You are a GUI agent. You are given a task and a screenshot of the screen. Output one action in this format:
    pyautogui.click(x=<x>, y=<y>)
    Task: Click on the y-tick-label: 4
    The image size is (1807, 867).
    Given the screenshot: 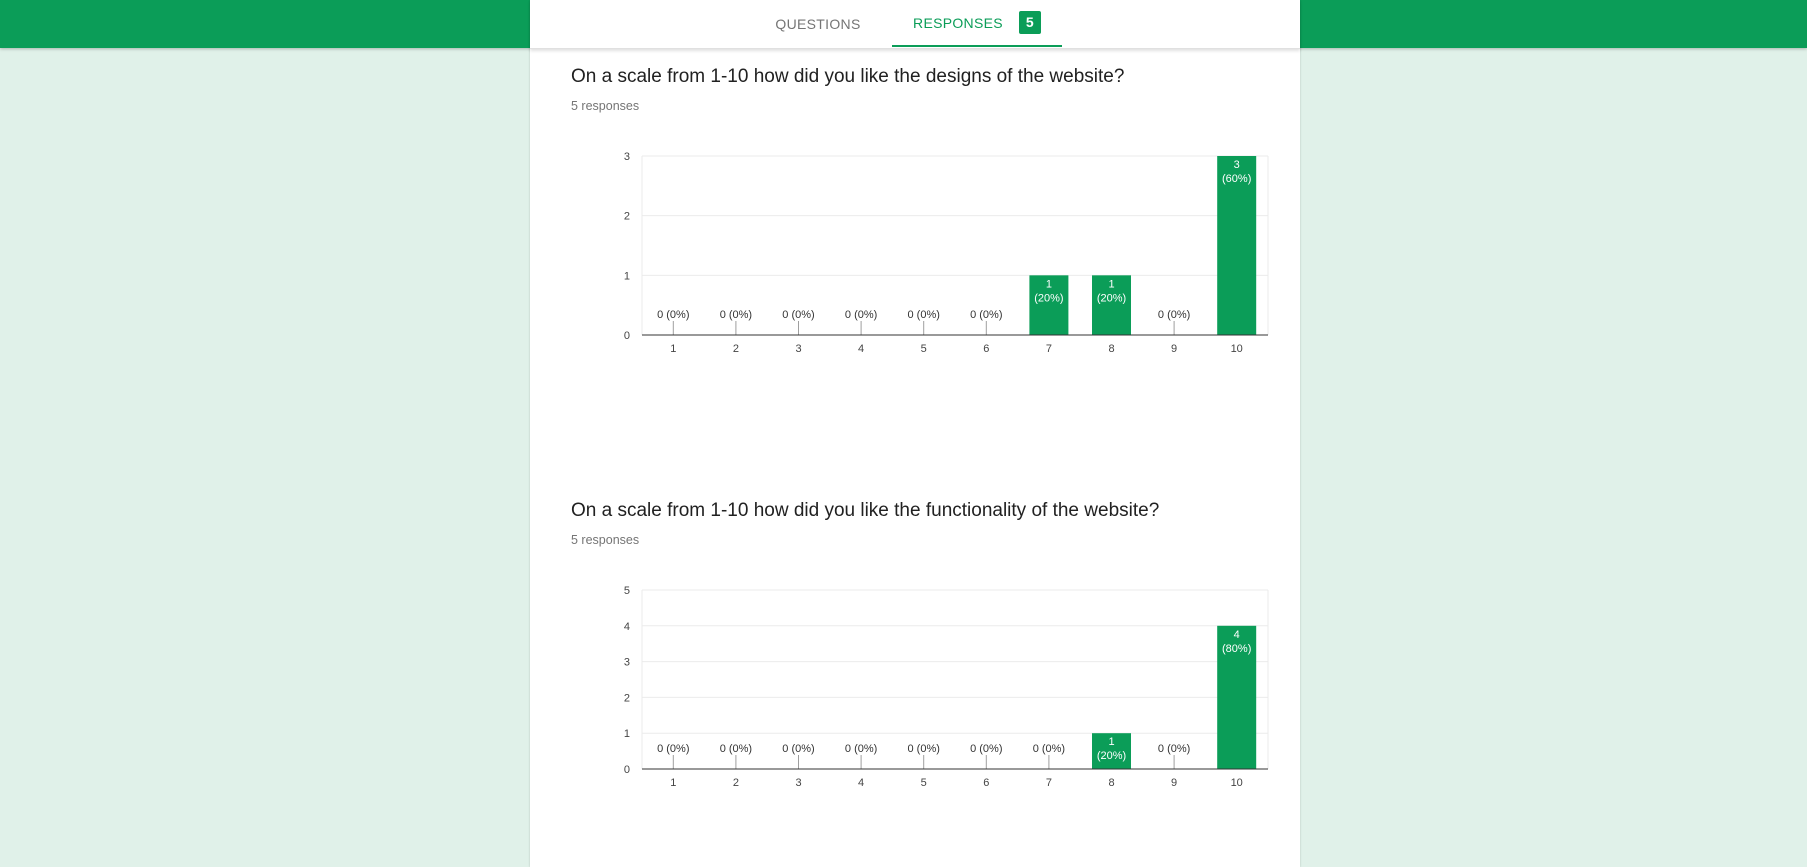 What is the action you would take?
    pyautogui.click(x=627, y=627)
    